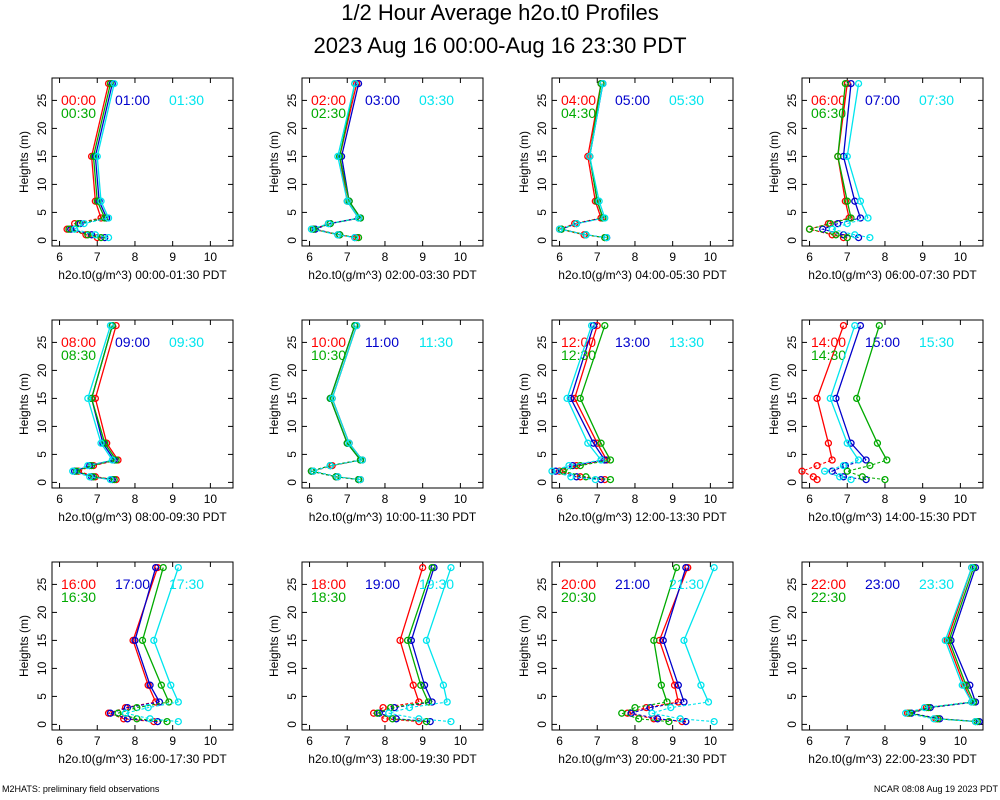  I want to click on legend-entry: 17:00, so click(132, 584).